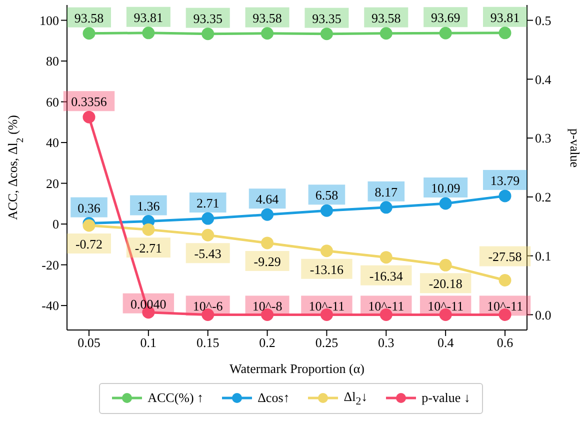 The height and width of the screenshot is (428, 587). What do you see at coordinates (327, 269) in the screenshot?
I see `data-label: -13.16` at bounding box center [327, 269].